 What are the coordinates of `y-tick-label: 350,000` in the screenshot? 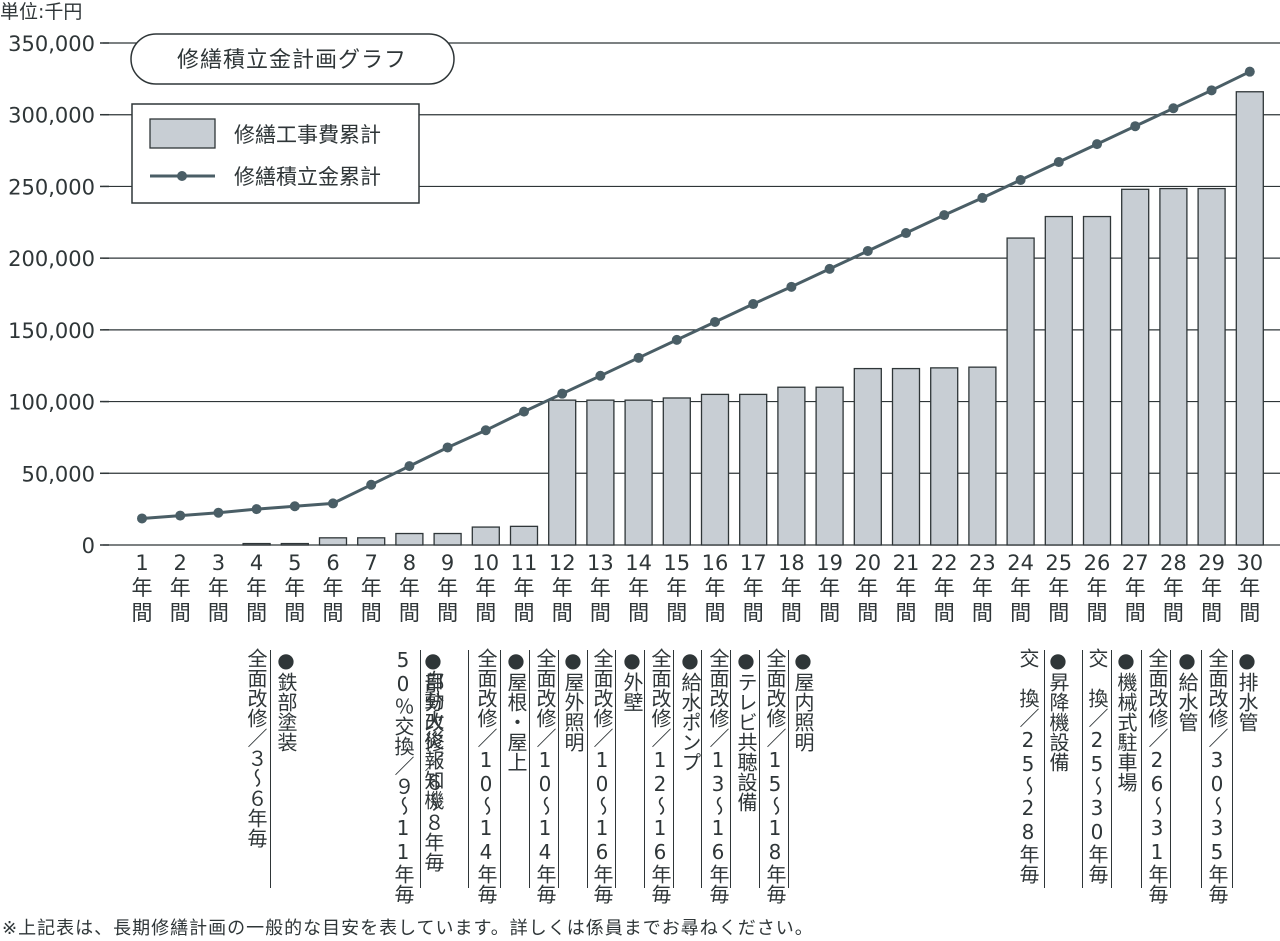 It's located at (51, 44).